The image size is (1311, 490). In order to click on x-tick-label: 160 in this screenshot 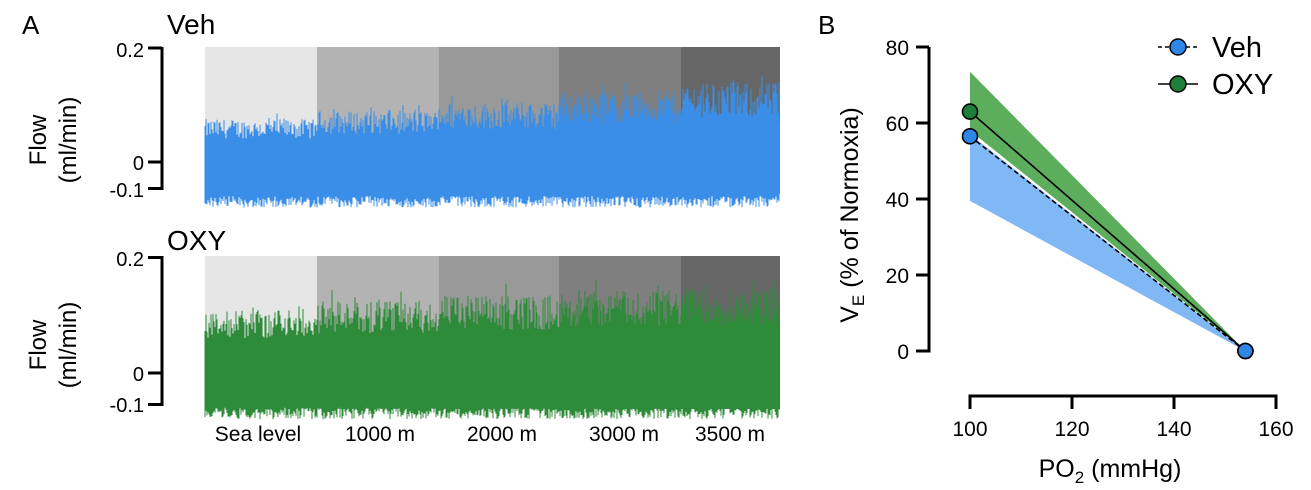, I will do `click(1275, 429)`.